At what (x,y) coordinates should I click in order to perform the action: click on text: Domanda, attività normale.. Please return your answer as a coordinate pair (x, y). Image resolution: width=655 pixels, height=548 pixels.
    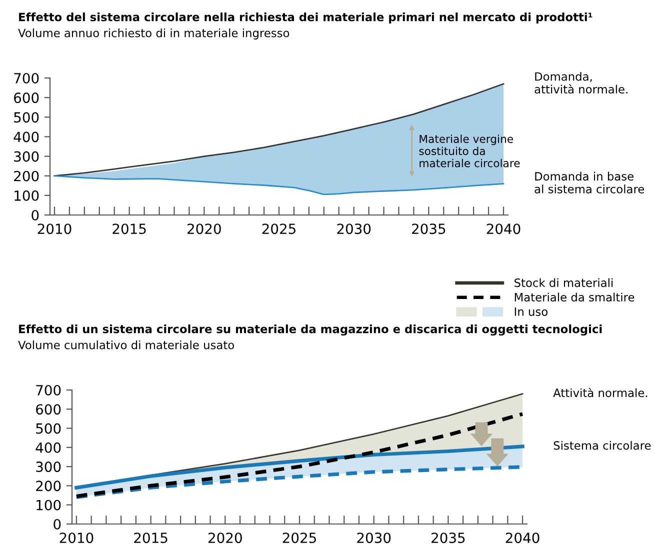
    Looking at the image, I should click on (581, 83).